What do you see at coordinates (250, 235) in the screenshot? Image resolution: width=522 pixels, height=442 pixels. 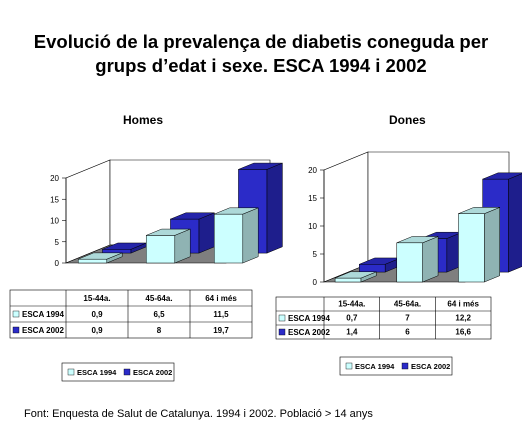 I see `homes-bar-1994-side` at bounding box center [250, 235].